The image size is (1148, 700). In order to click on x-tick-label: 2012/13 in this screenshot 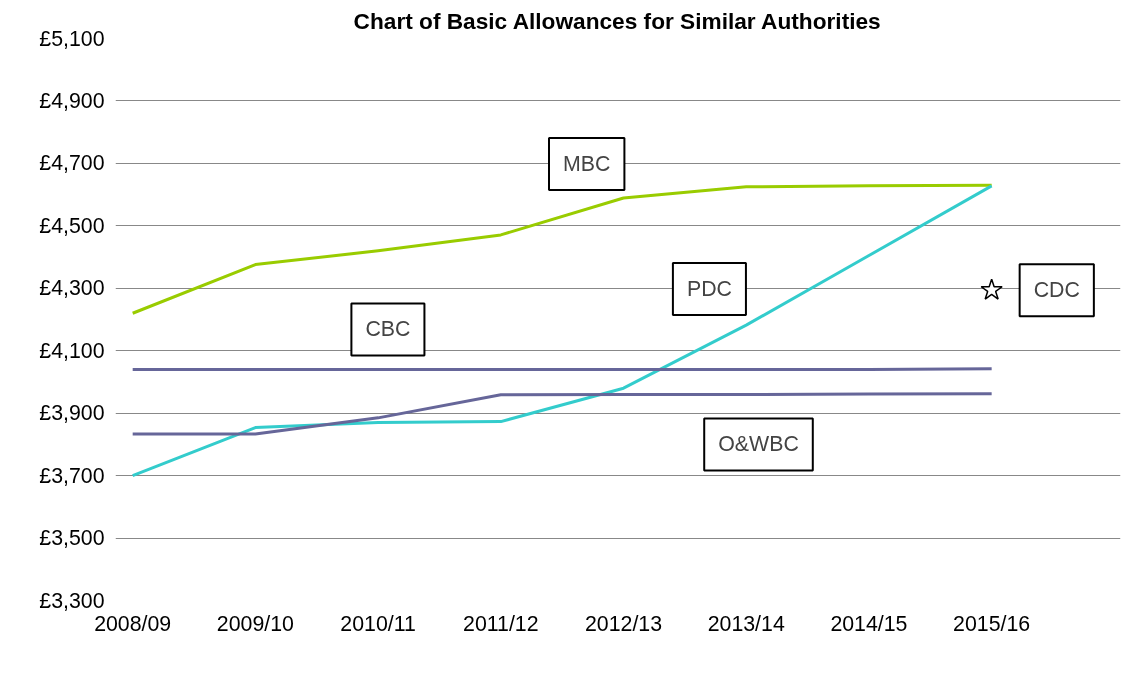, I will do `click(623, 623)`.